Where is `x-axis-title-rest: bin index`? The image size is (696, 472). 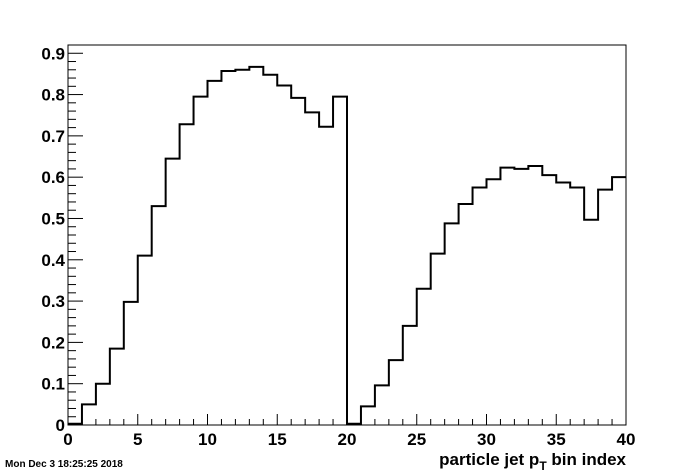 x-axis-title-rest: bin index is located at coordinates (587, 459).